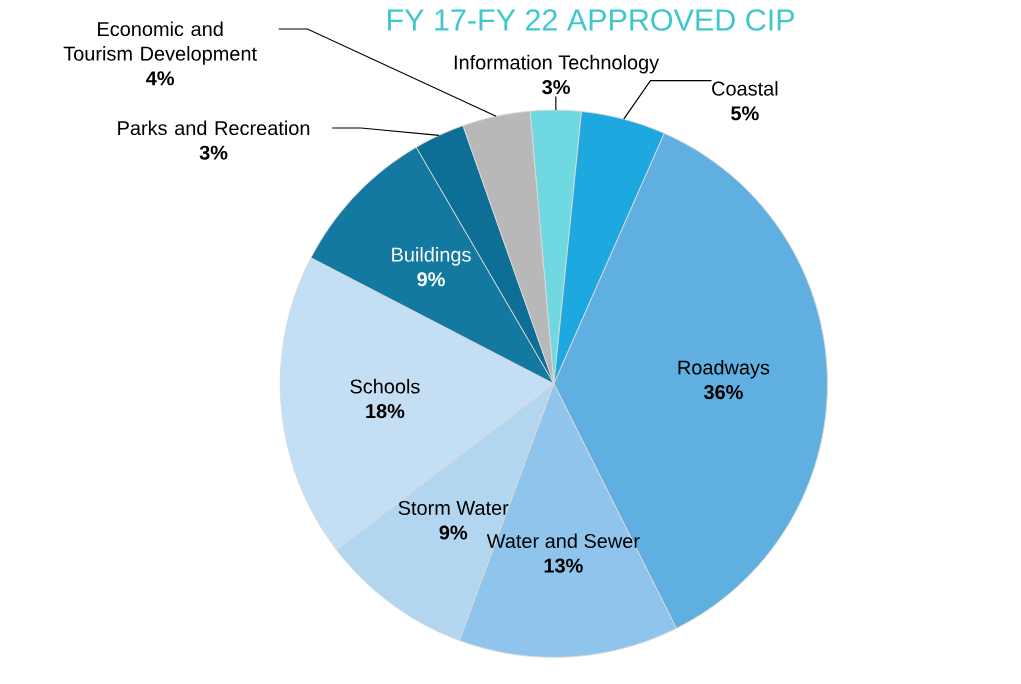 Image resolution: width=1021 pixels, height=684 pixels. I want to click on slice-label: Schools, so click(385, 386).